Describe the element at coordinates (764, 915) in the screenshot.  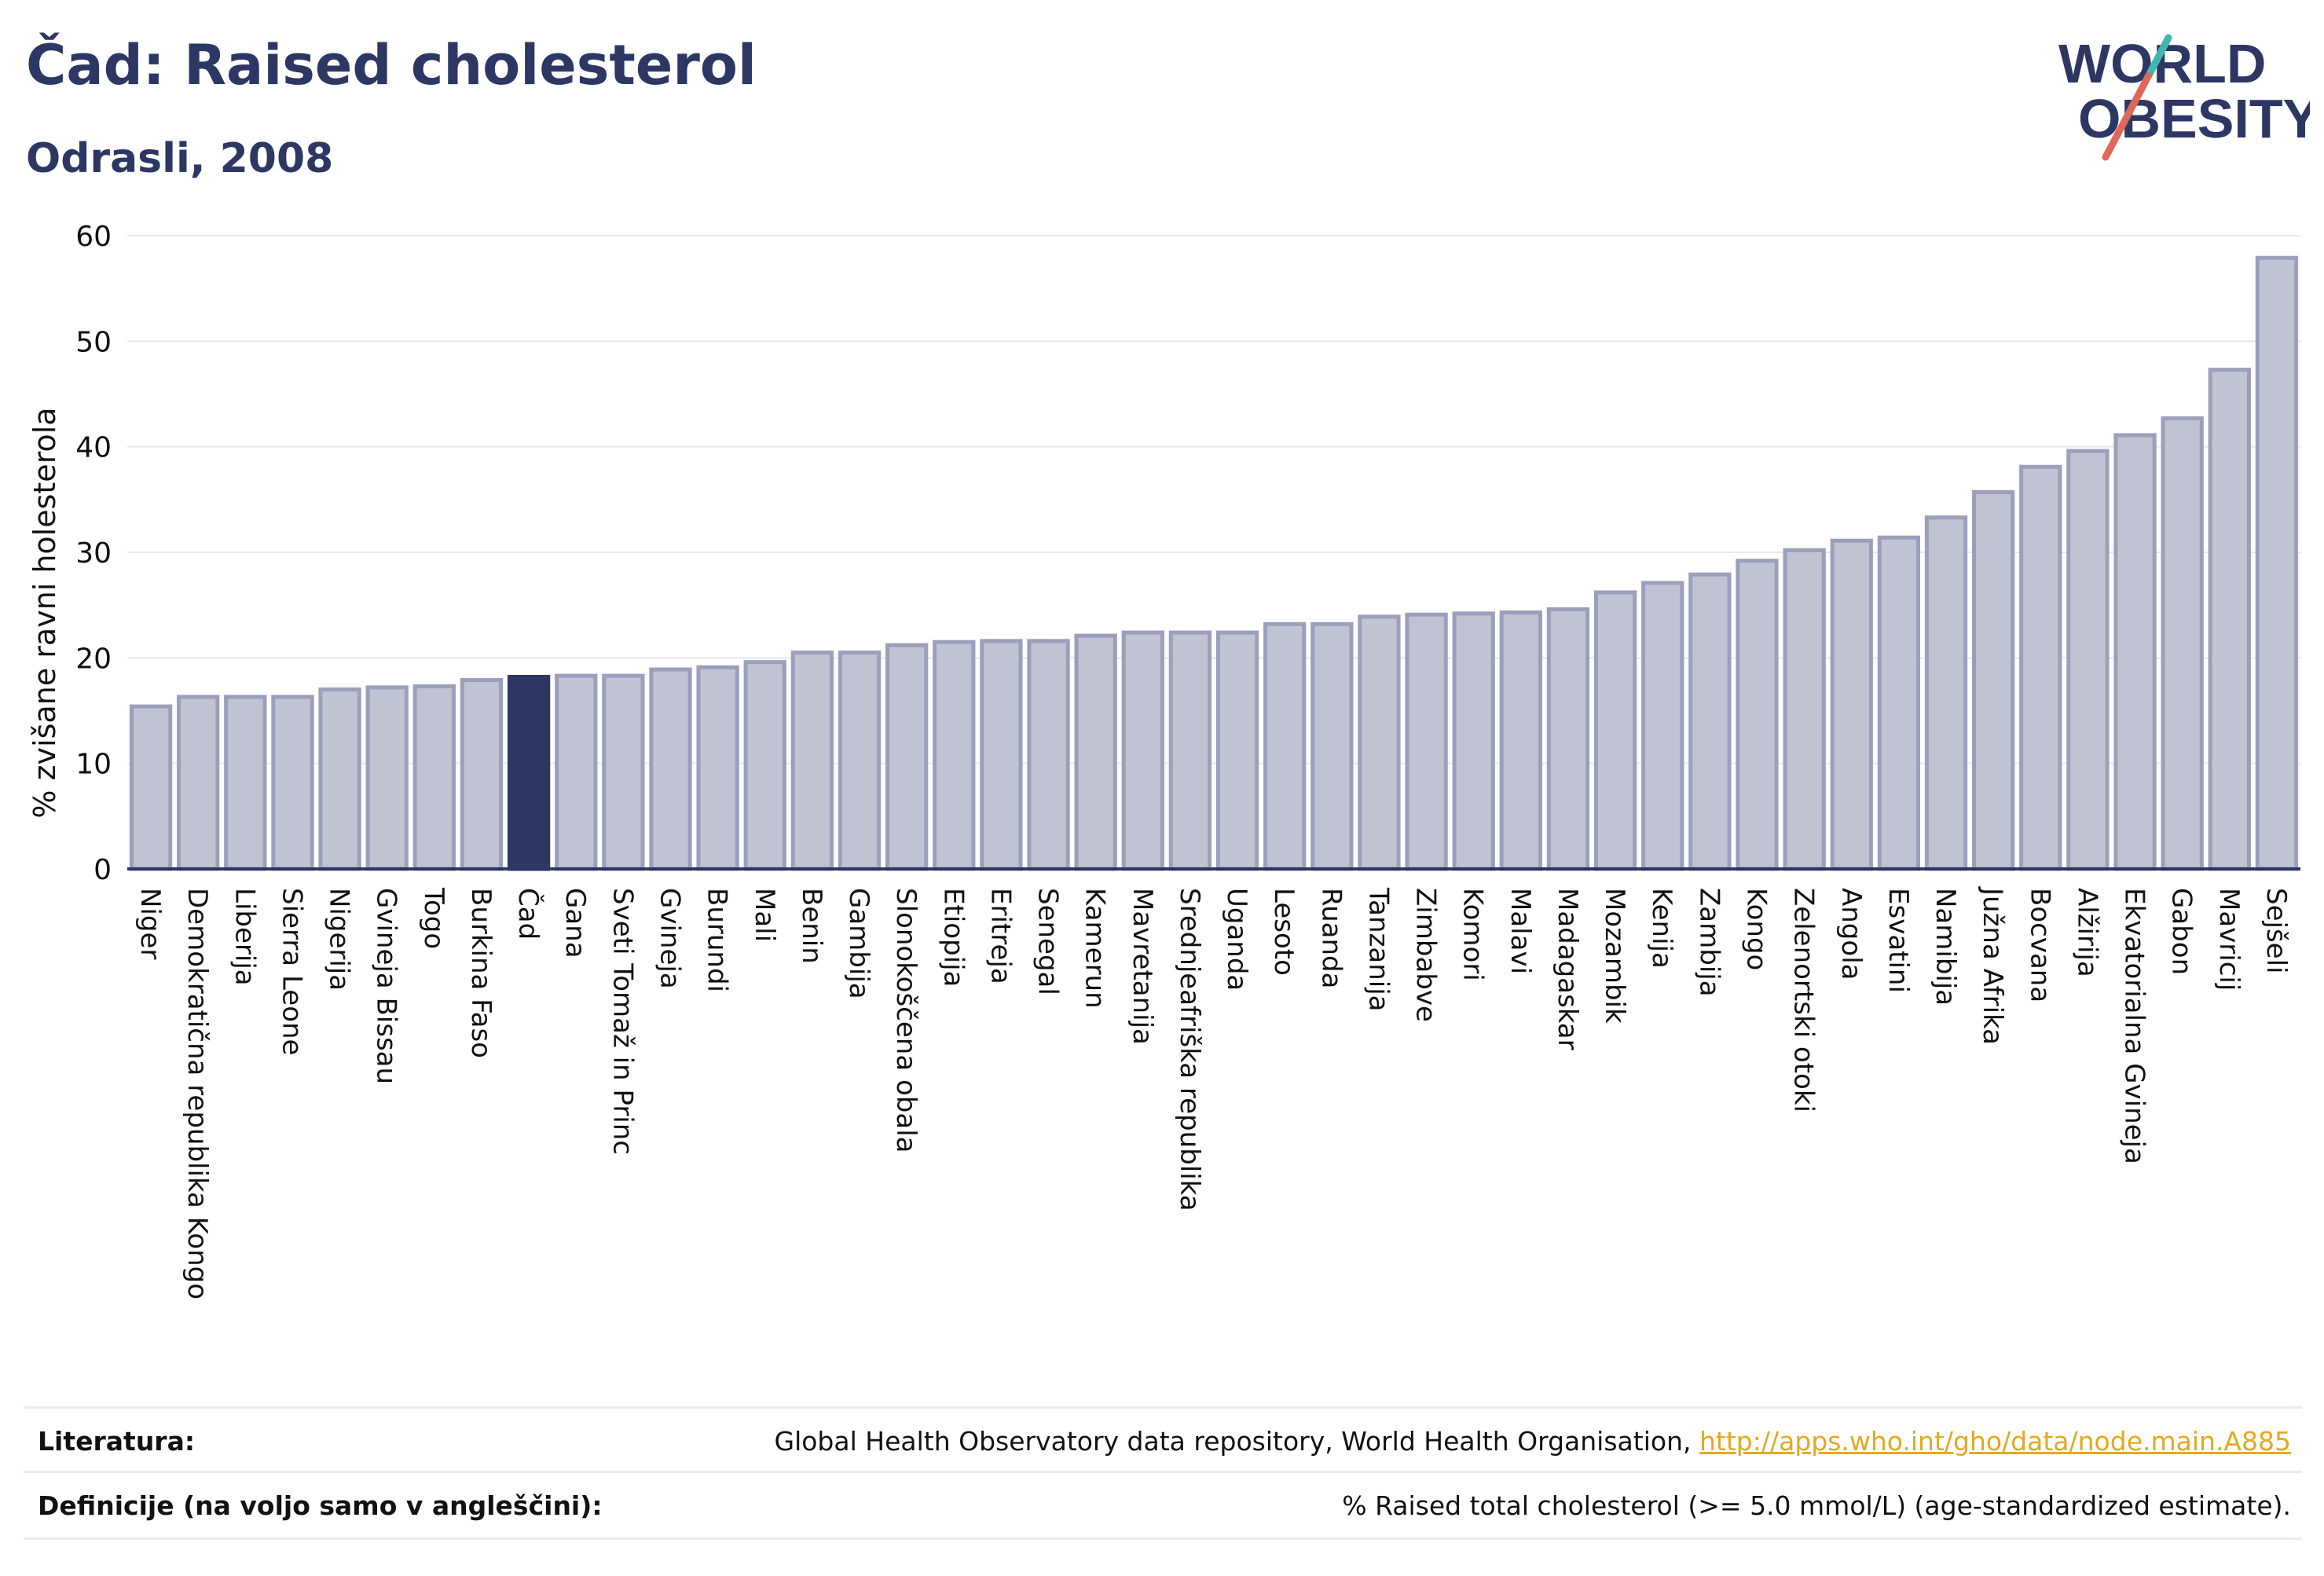
I see `x-tick-label: Mali` at that location.